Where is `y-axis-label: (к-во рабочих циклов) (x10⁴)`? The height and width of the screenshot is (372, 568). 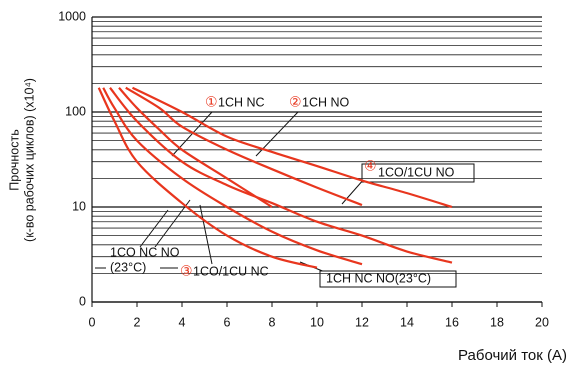 y-axis-label: (к-во рабочих циклов) (x10⁴) is located at coordinates (29, 160).